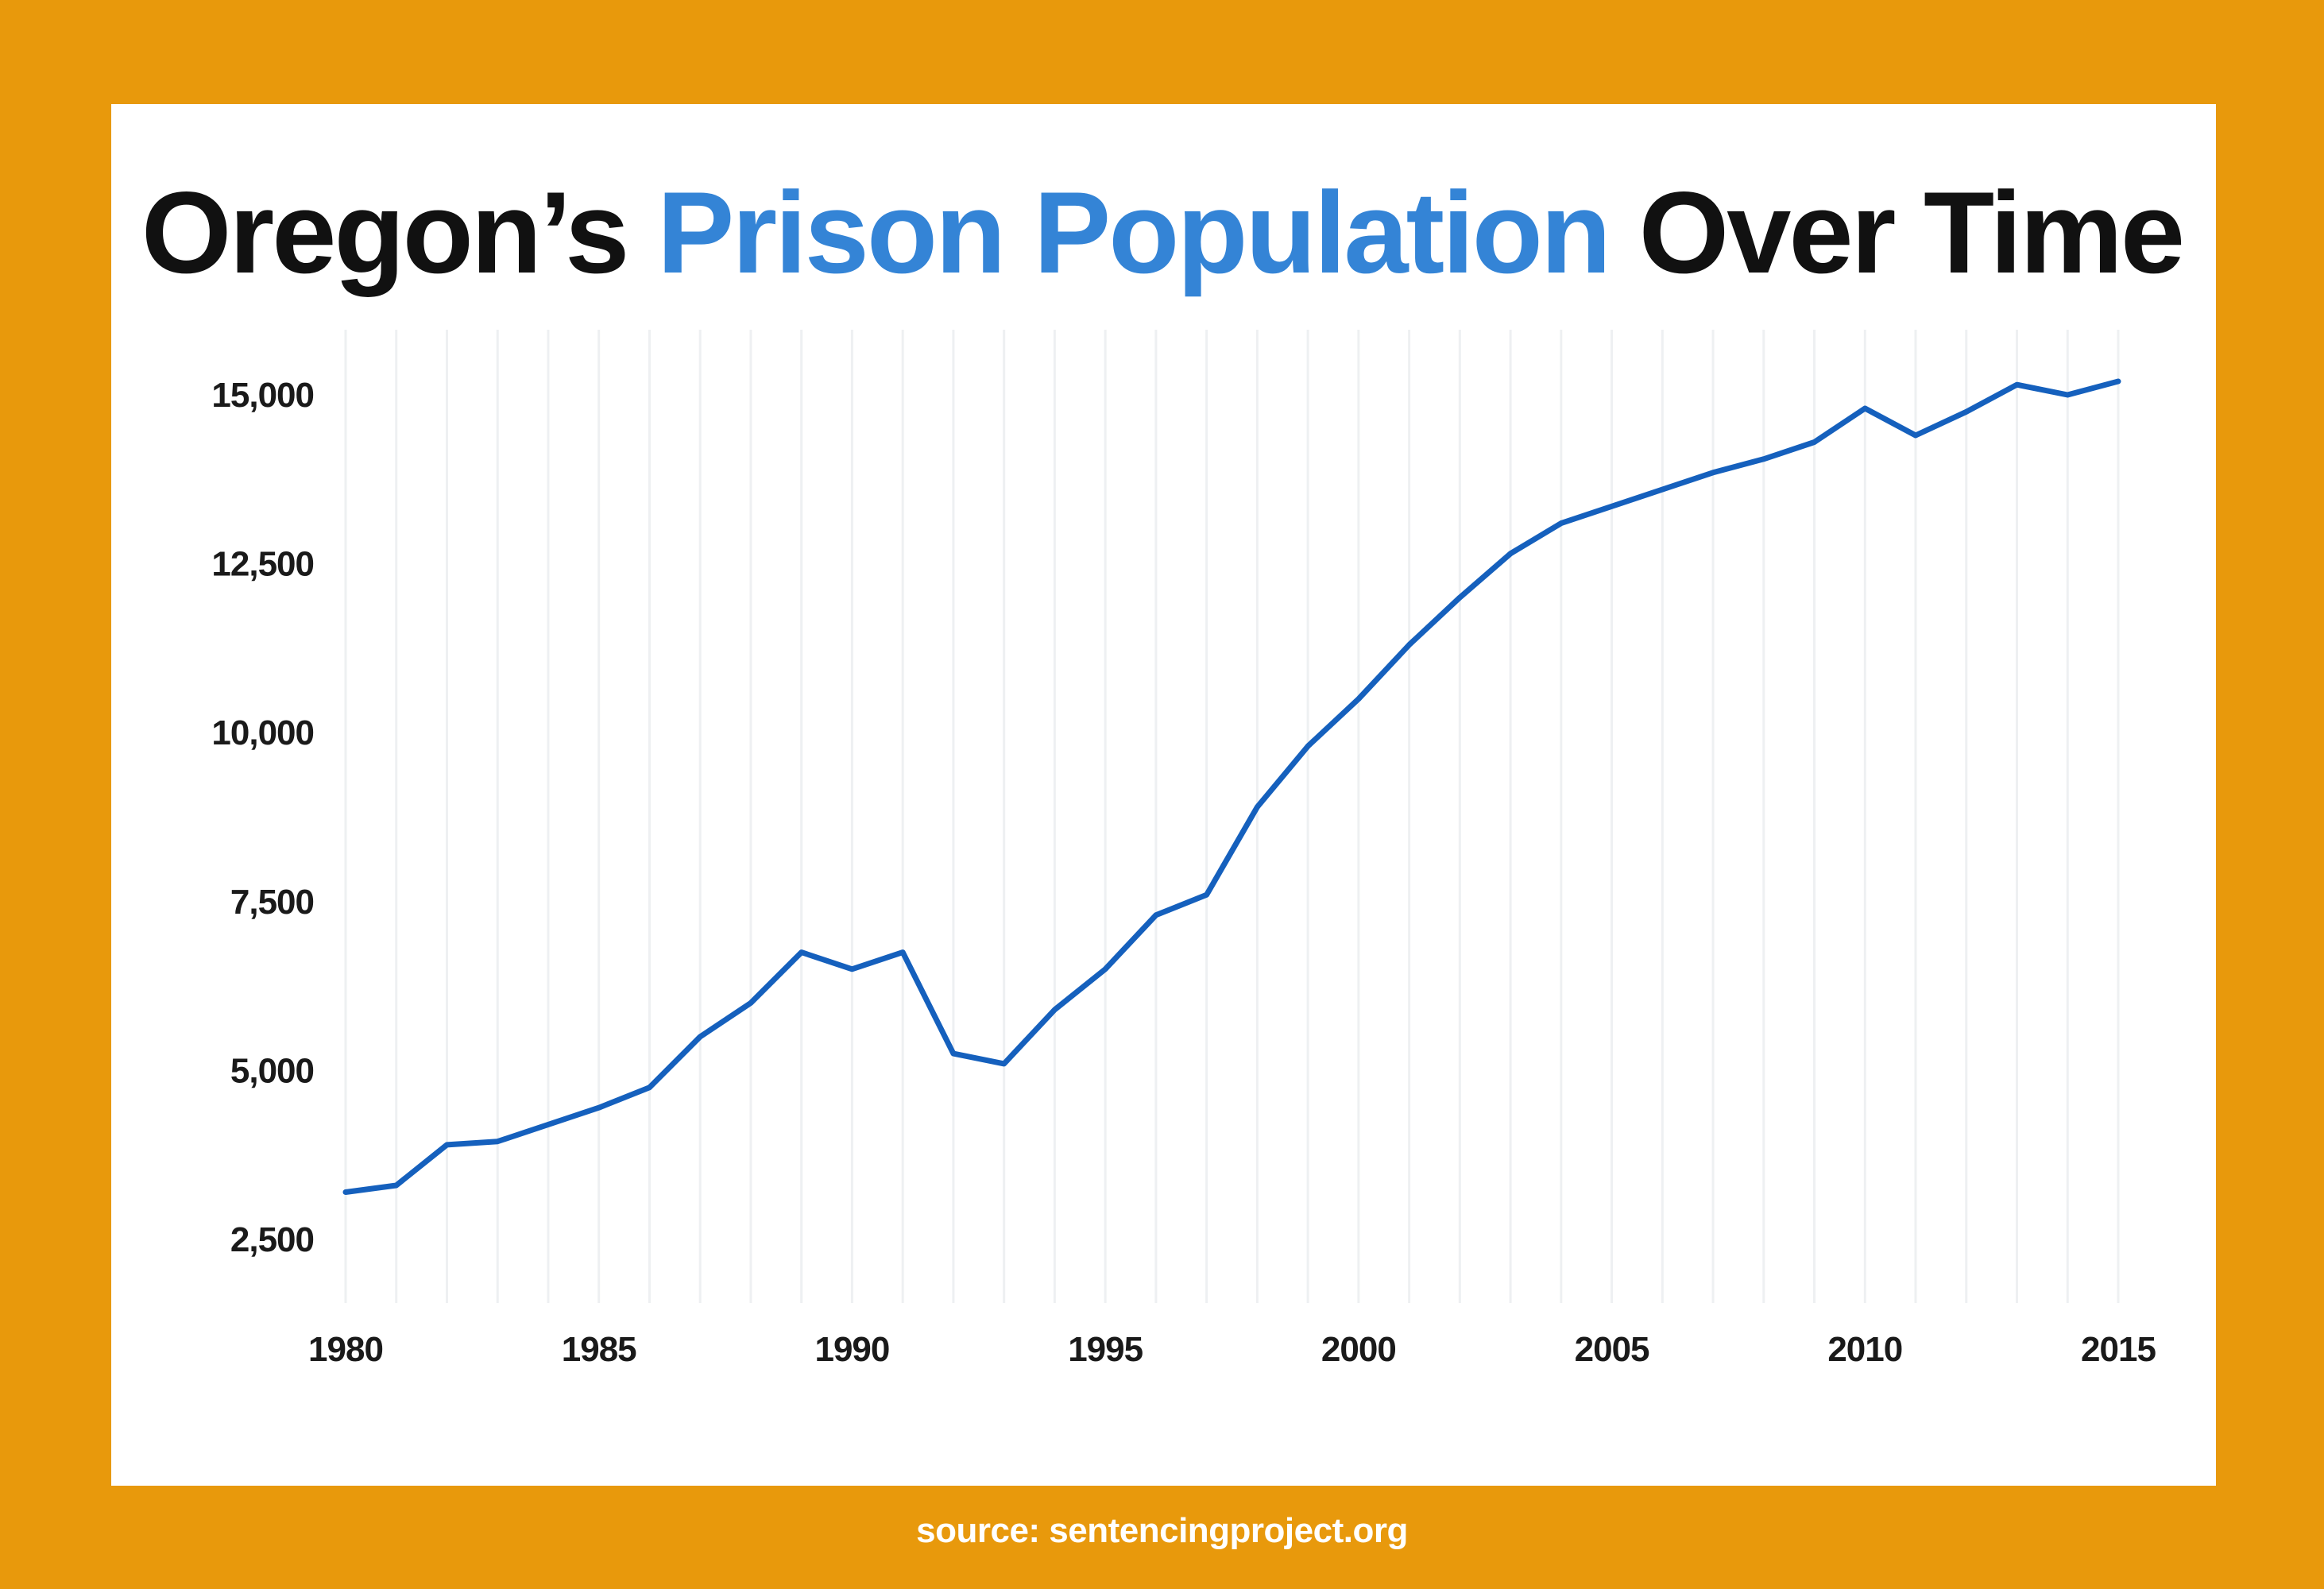 Image resolution: width=2324 pixels, height=1589 pixels. Describe the element at coordinates (262, 732) in the screenshot. I see `y-tick-label: 10,000` at that location.